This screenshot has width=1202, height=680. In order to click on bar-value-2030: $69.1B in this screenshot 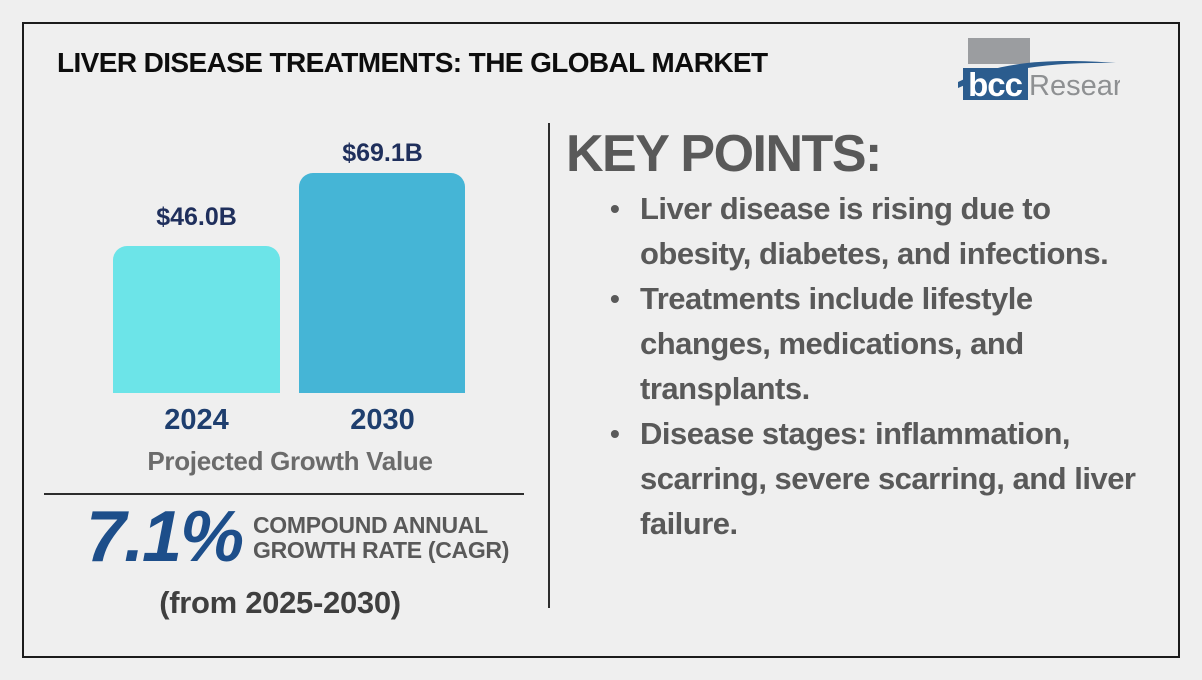, I will do `click(382, 153)`.